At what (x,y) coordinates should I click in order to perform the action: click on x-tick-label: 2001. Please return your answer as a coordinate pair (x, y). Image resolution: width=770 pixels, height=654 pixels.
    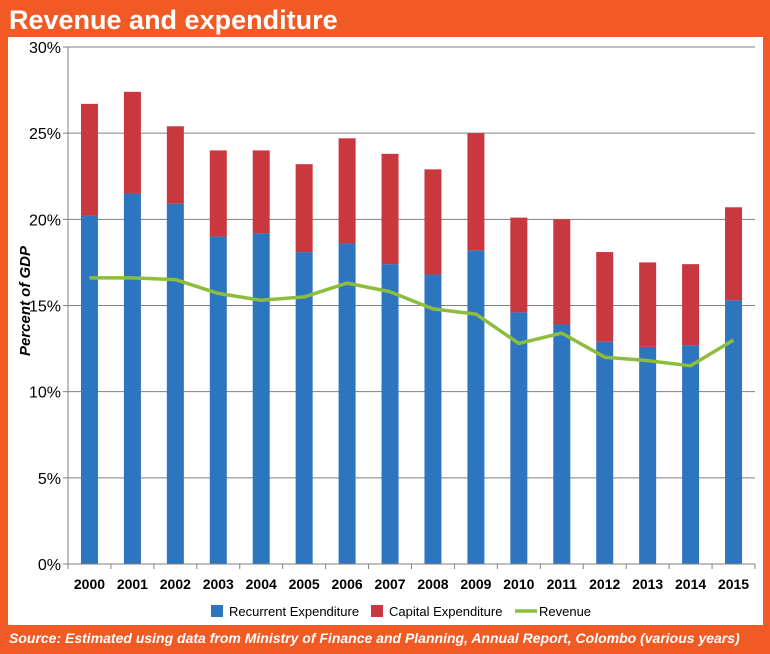
    Looking at the image, I should click on (132, 584).